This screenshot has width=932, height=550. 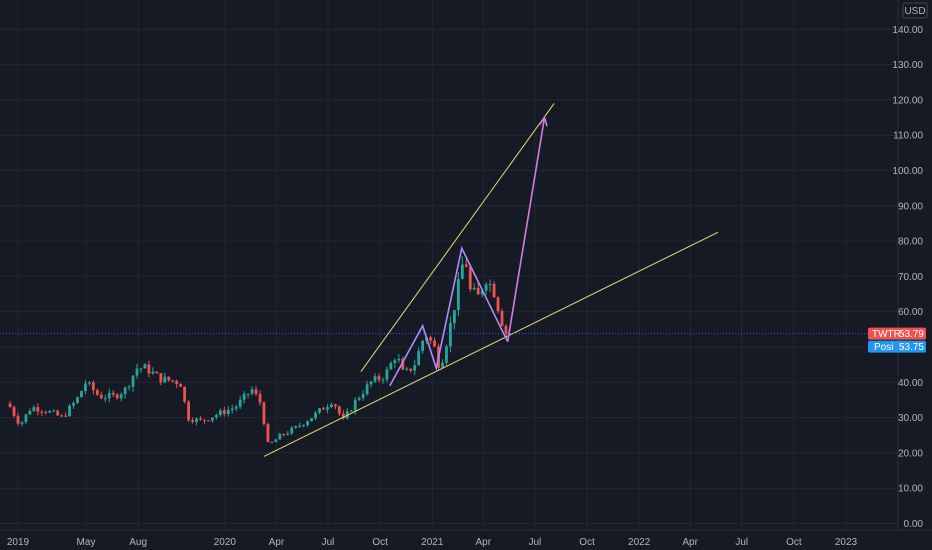 I want to click on x-tick-label: May, so click(x=86, y=542).